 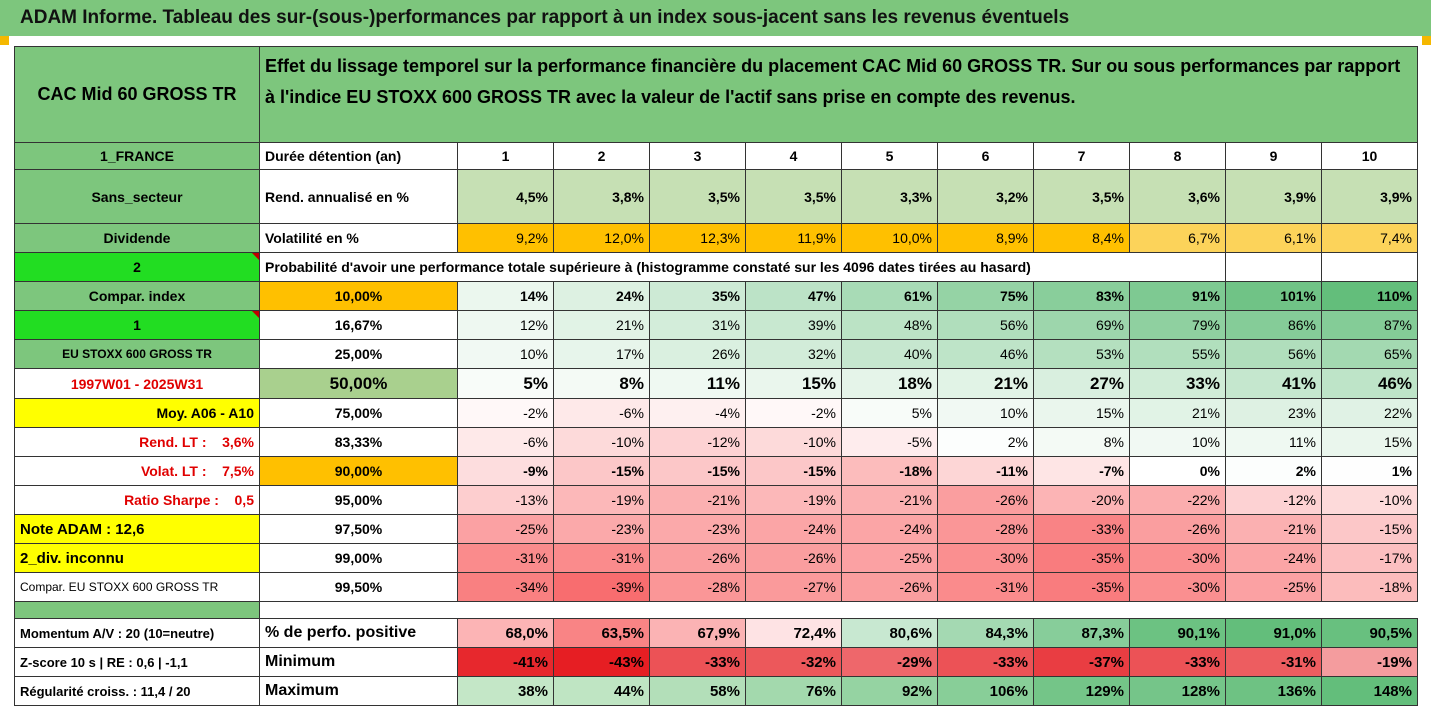 I want to click on year-header: 2, so click(x=601, y=156).